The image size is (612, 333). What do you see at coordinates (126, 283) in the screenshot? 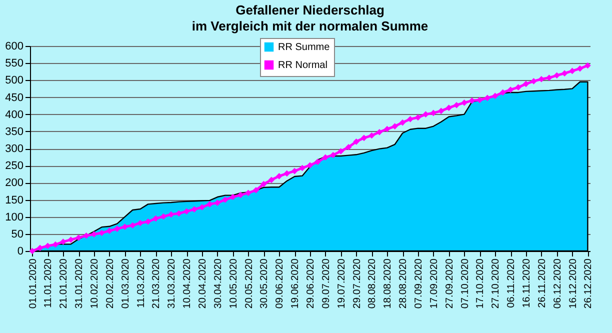
I see `x-tick-label: 01.03.2020` at bounding box center [126, 283].